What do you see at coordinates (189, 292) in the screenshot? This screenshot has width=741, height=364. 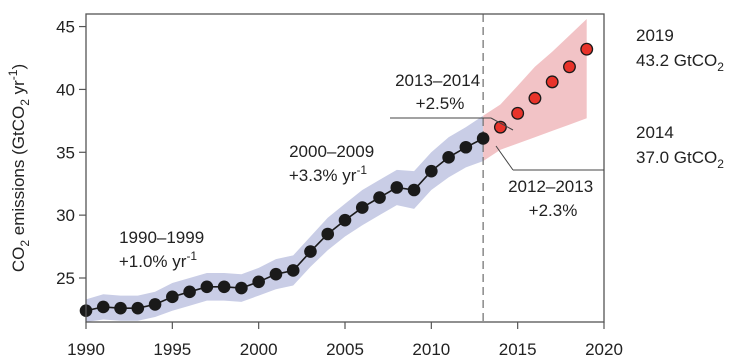 I see `point-1996` at bounding box center [189, 292].